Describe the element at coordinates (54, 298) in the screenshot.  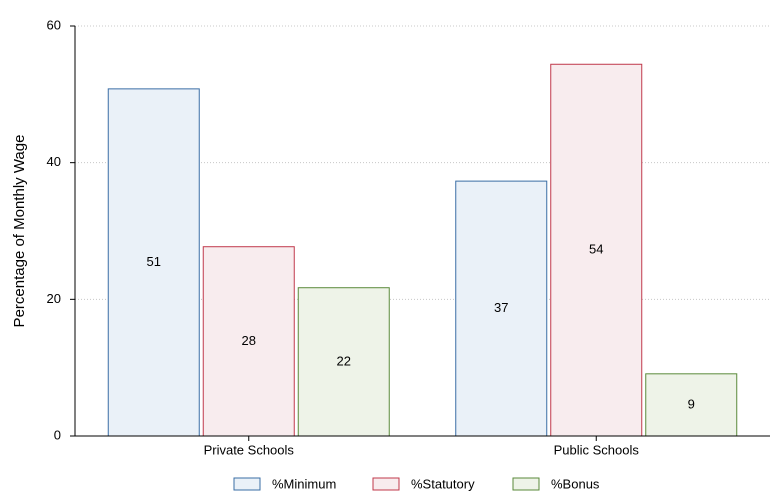
I see `y-tick-label: 20` at that location.